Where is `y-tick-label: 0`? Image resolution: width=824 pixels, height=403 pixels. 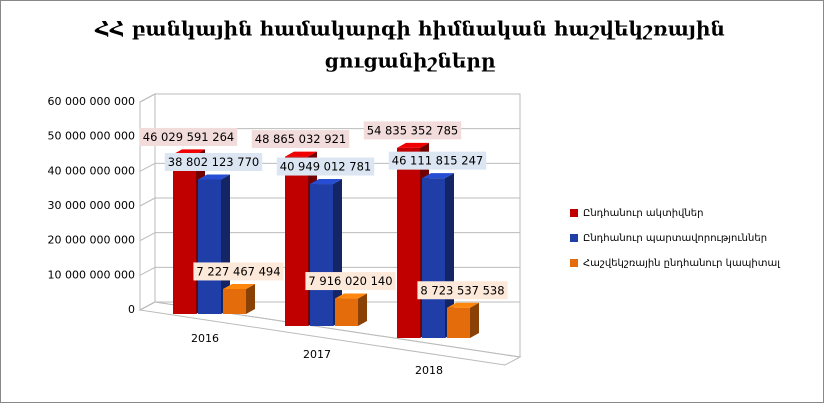
y-tick-label: 0 is located at coordinates (131, 309).